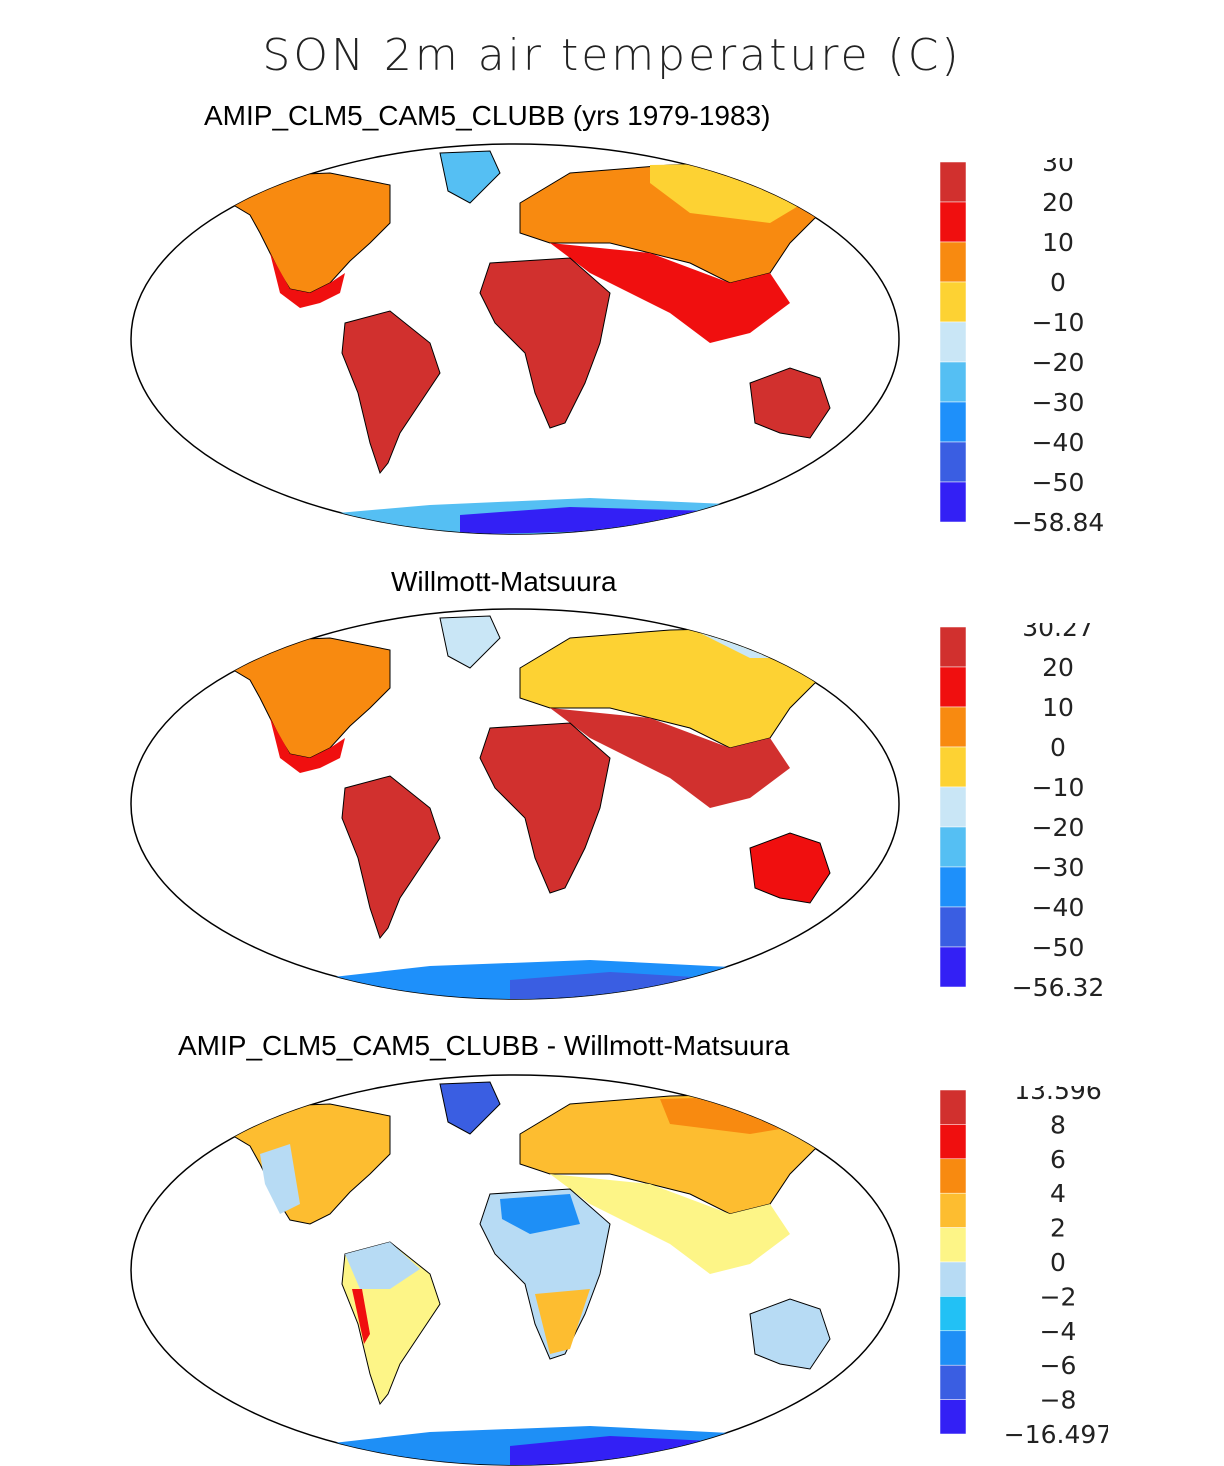 Image resolution: width=1224 pixels, height=1466 pixels. I want to click on colorbar-tick-label: 13.596, so click(1057, 1095).